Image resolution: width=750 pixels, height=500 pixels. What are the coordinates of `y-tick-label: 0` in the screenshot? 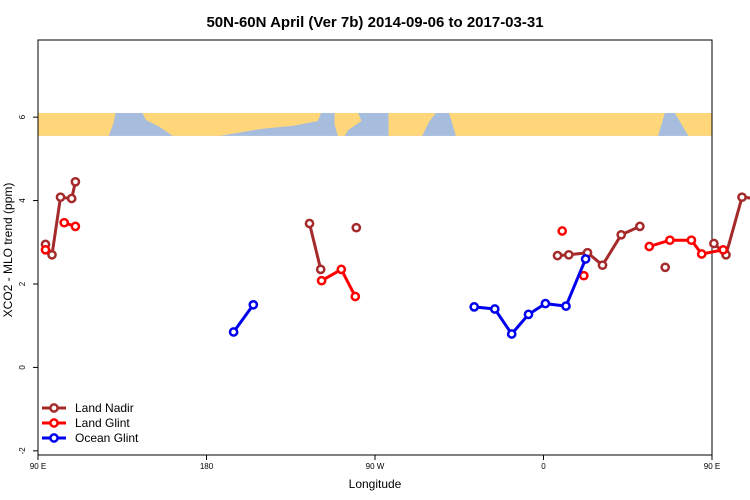 It's located at (22, 367).